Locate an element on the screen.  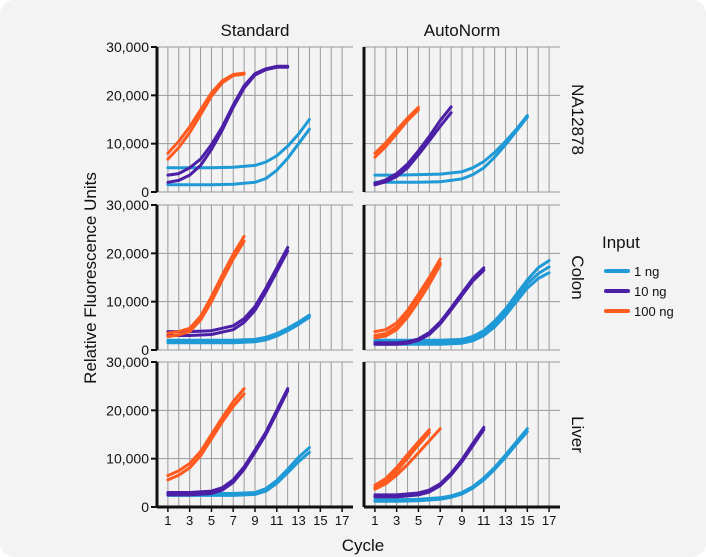
legend-label: 10 ng is located at coordinates (650, 291).